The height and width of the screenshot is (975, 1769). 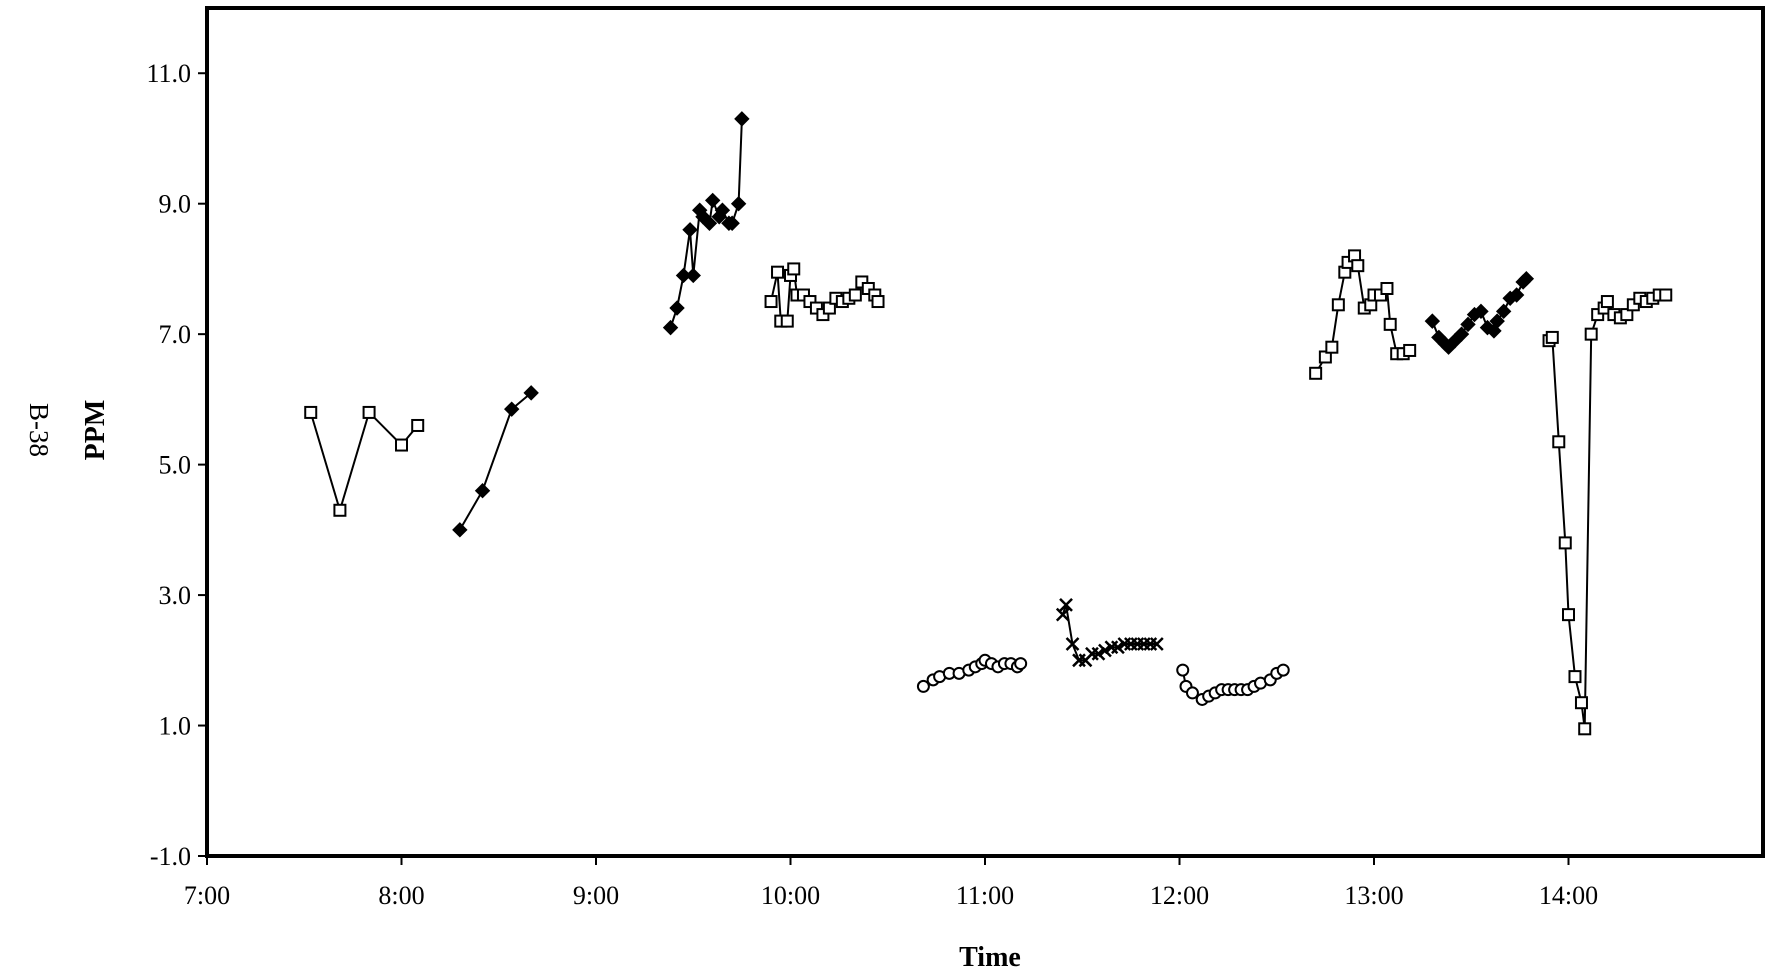 I want to click on x-tick-label: 10:00, so click(x=790, y=895).